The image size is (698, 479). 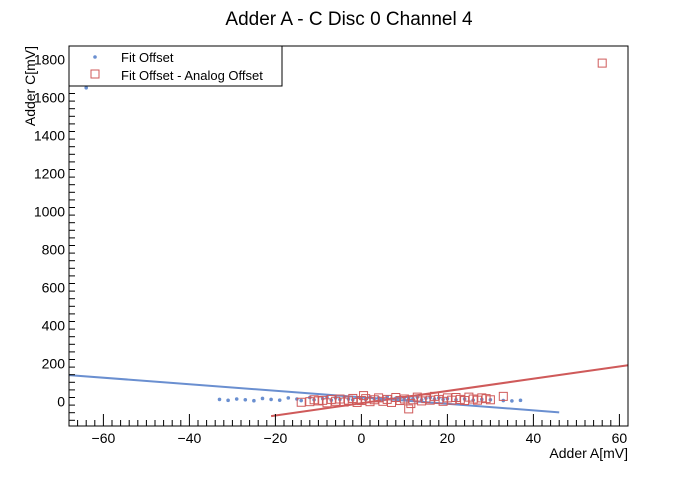 What do you see at coordinates (30, 86) in the screenshot?
I see `y-axis-label: Adder C[mV]` at bounding box center [30, 86].